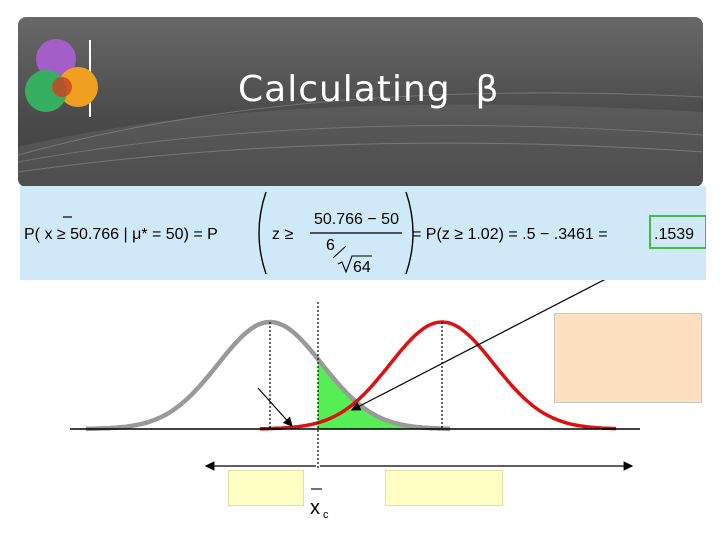 The image size is (720, 540). I want to click on sqrt-sign, so click(354, 264).